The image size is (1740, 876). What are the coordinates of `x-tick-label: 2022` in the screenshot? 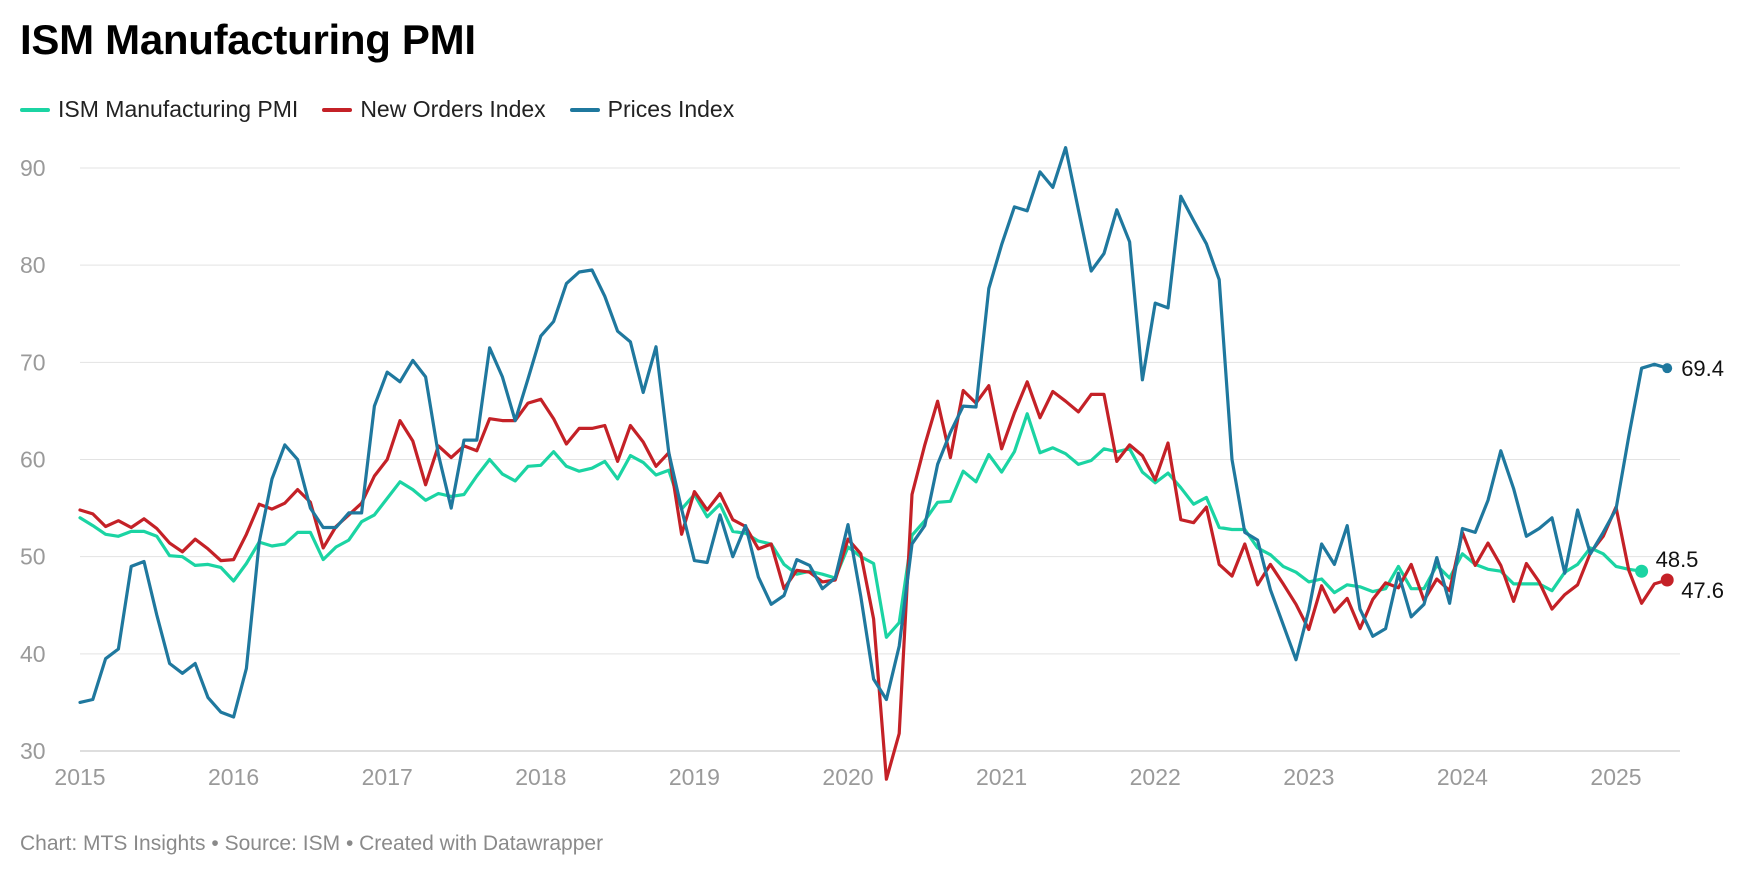 It's located at (1155, 777).